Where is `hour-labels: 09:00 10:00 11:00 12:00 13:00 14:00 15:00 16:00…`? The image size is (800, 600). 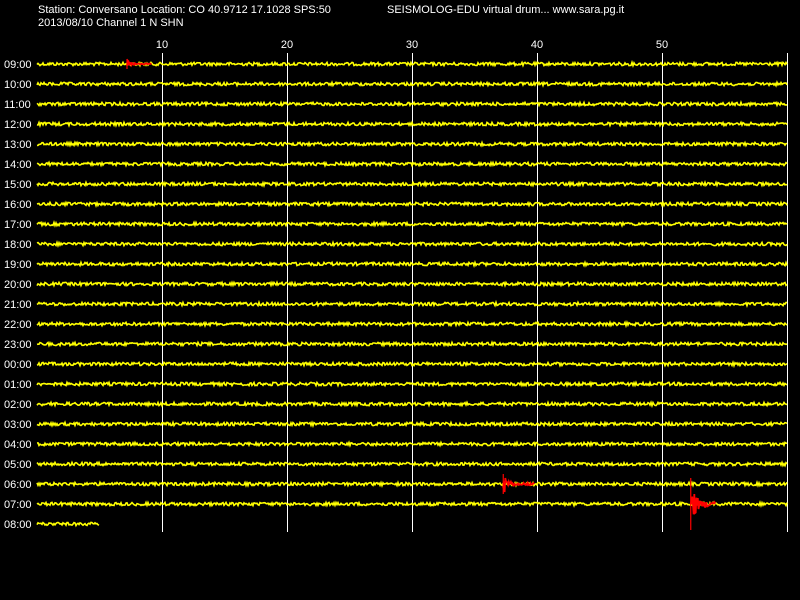
hour-labels: 09:00 10:00 11:00 12:00 13:00 14:00 15:00 16:00… is located at coordinates (18, 295).